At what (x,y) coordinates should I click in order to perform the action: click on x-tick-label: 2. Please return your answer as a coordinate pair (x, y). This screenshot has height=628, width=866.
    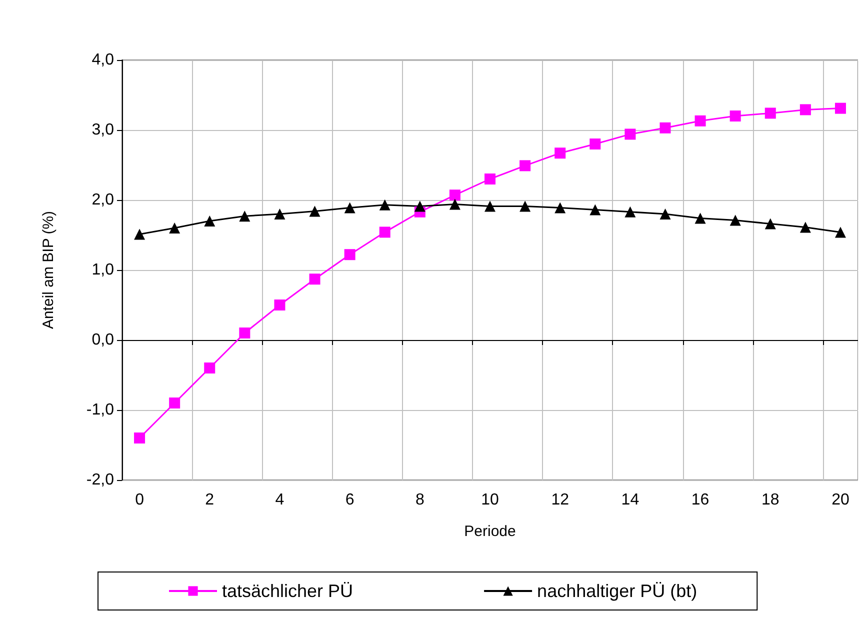
    Looking at the image, I should click on (209, 500).